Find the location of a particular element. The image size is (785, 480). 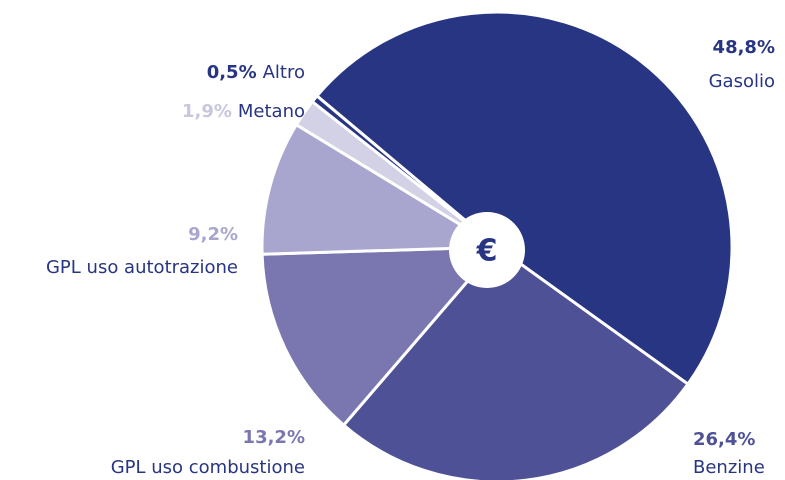

value-label: 13,2% is located at coordinates (274, 437).